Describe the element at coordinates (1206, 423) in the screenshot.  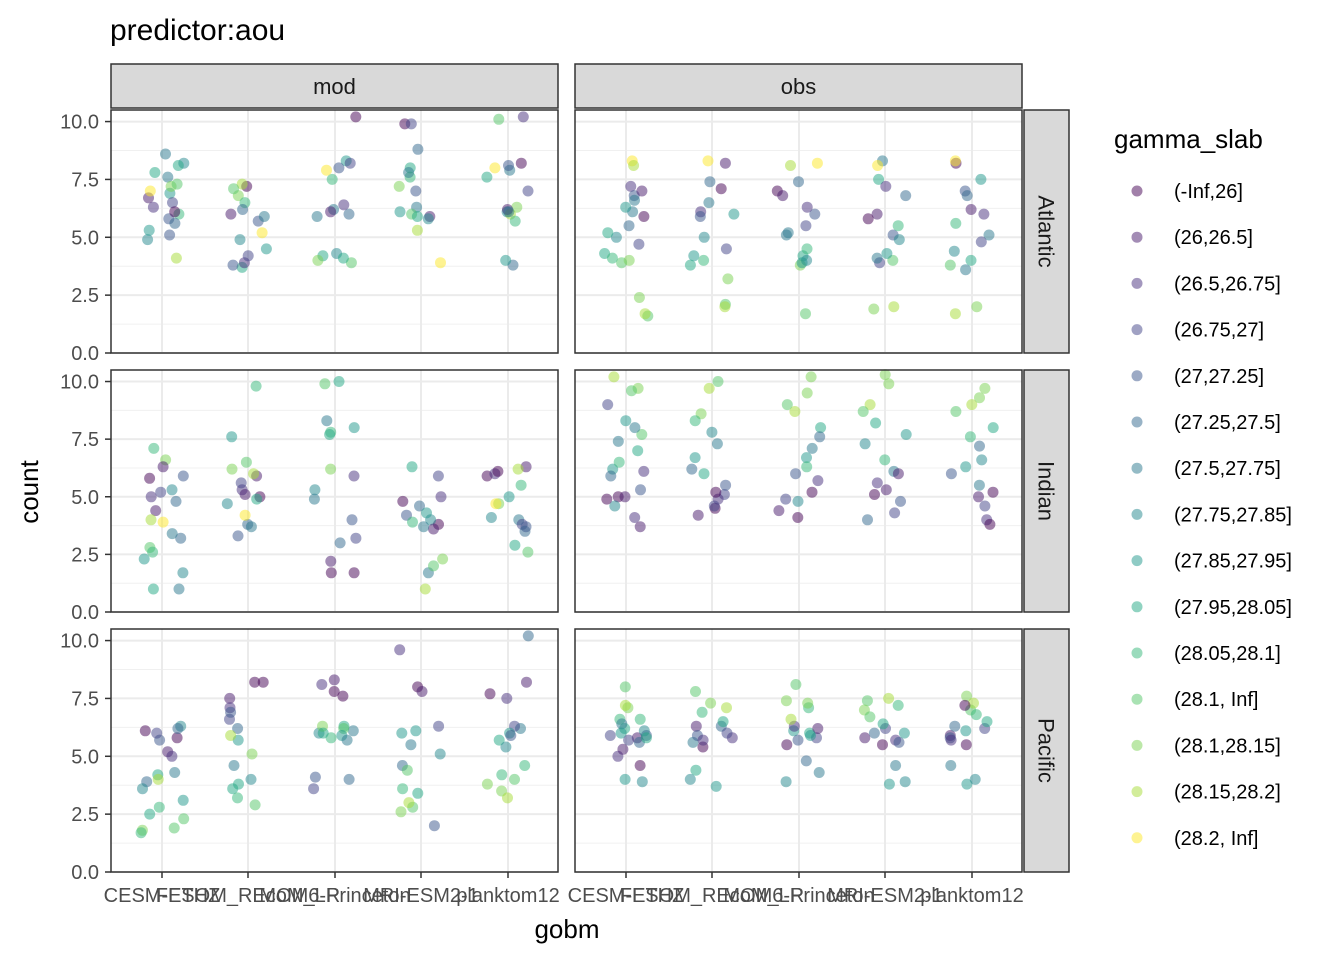
I see `legend-entry: (27.25,27.5]` at that location.